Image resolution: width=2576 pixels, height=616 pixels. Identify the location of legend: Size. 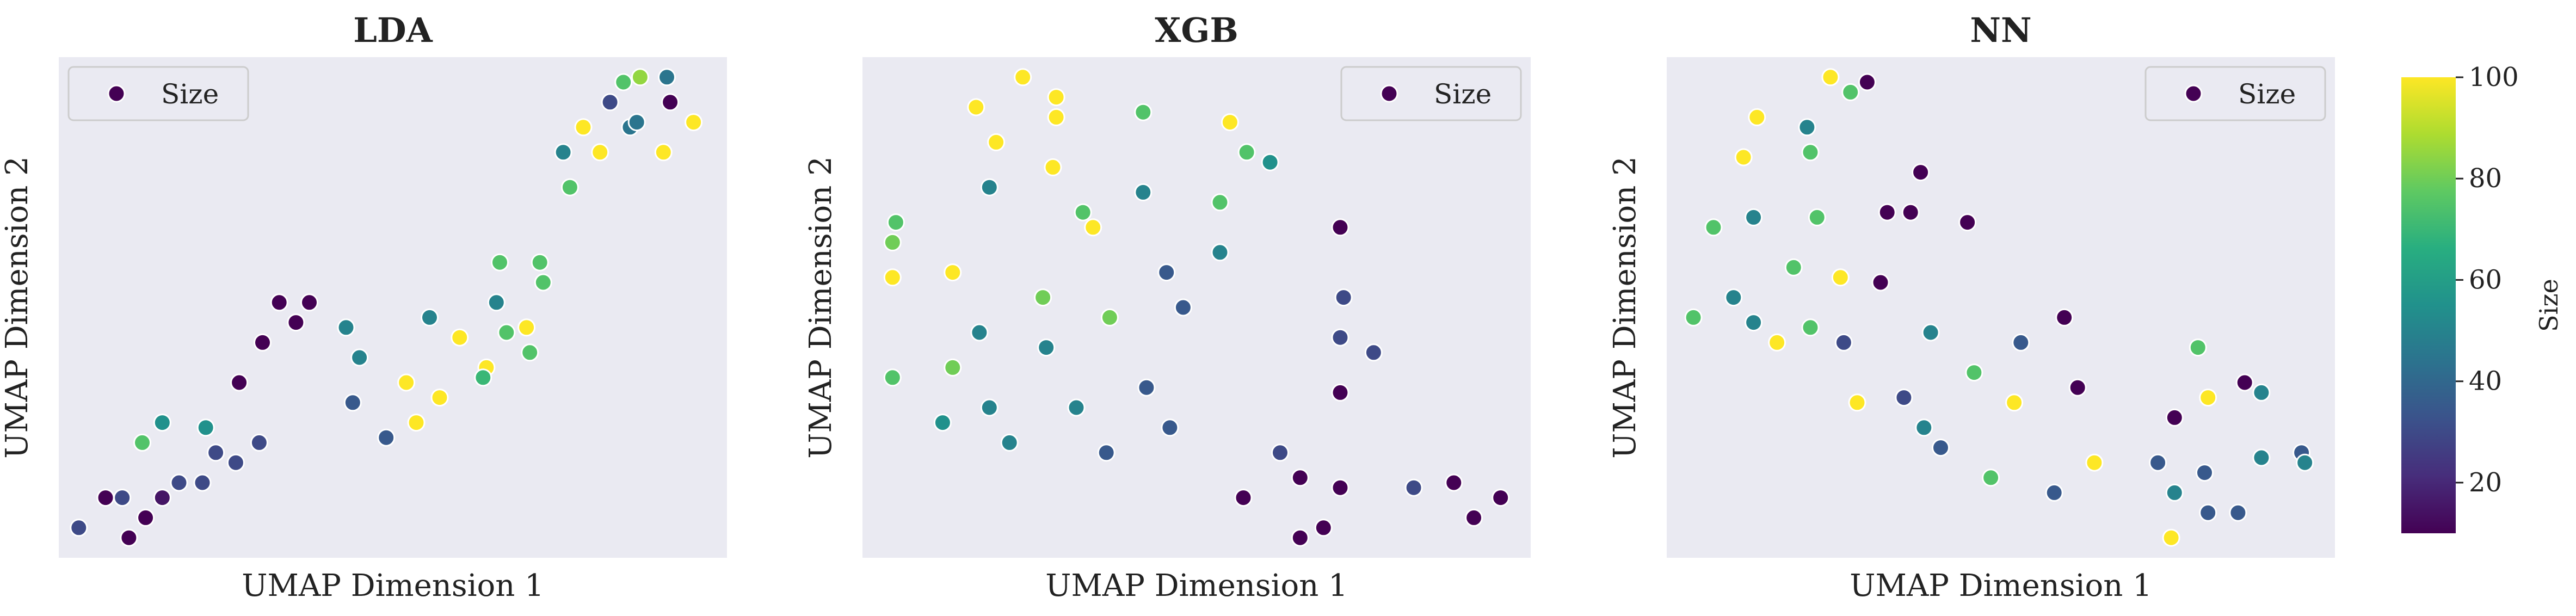
(2235, 93).